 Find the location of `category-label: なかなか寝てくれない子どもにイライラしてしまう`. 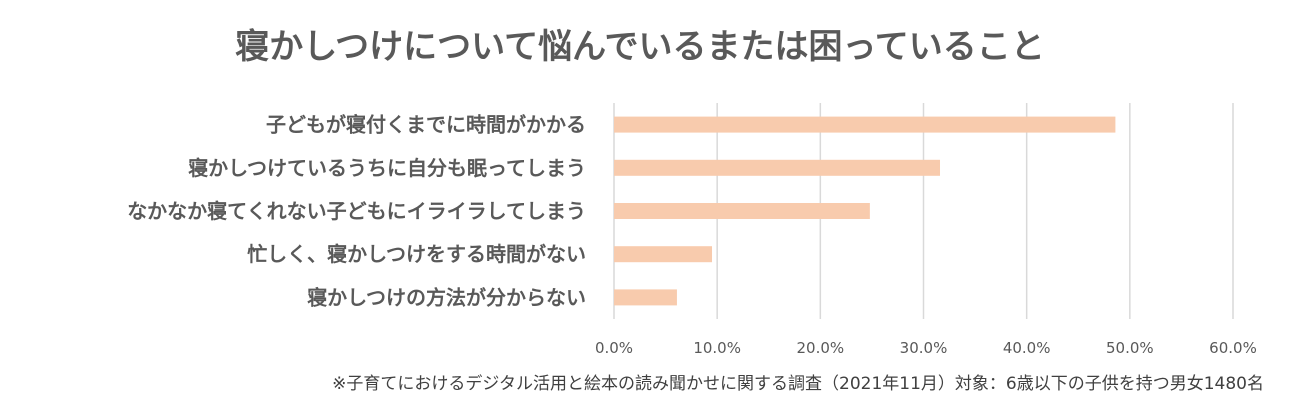

category-label: なかなか寝てくれない子どもにイライラしてしまう is located at coordinates (356, 211).